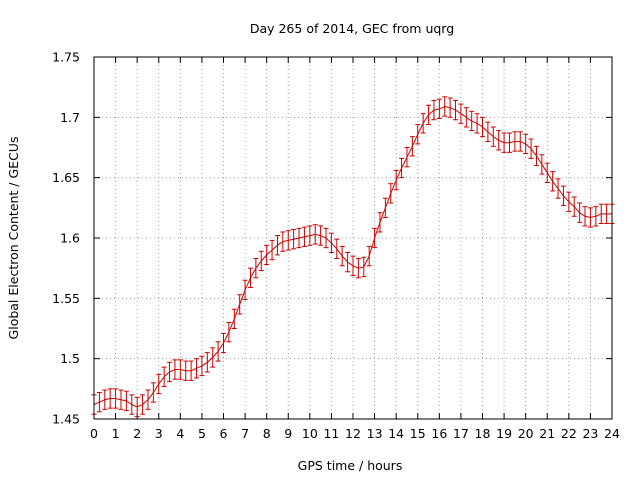  I want to click on x-axis-label: GPS time / hours, so click(350, 465).